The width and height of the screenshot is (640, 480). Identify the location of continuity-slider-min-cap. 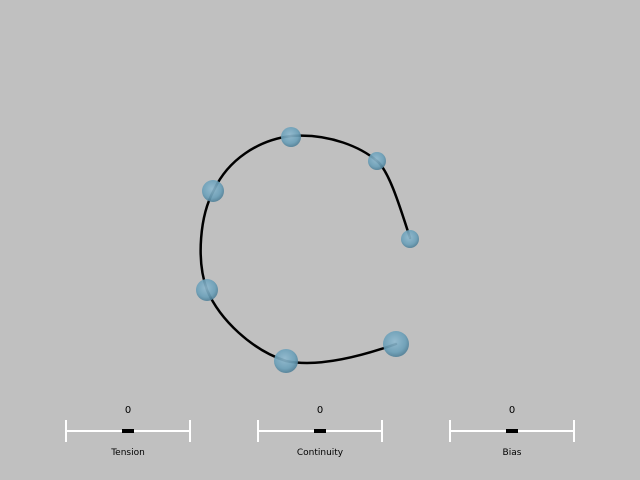
(258, 431).